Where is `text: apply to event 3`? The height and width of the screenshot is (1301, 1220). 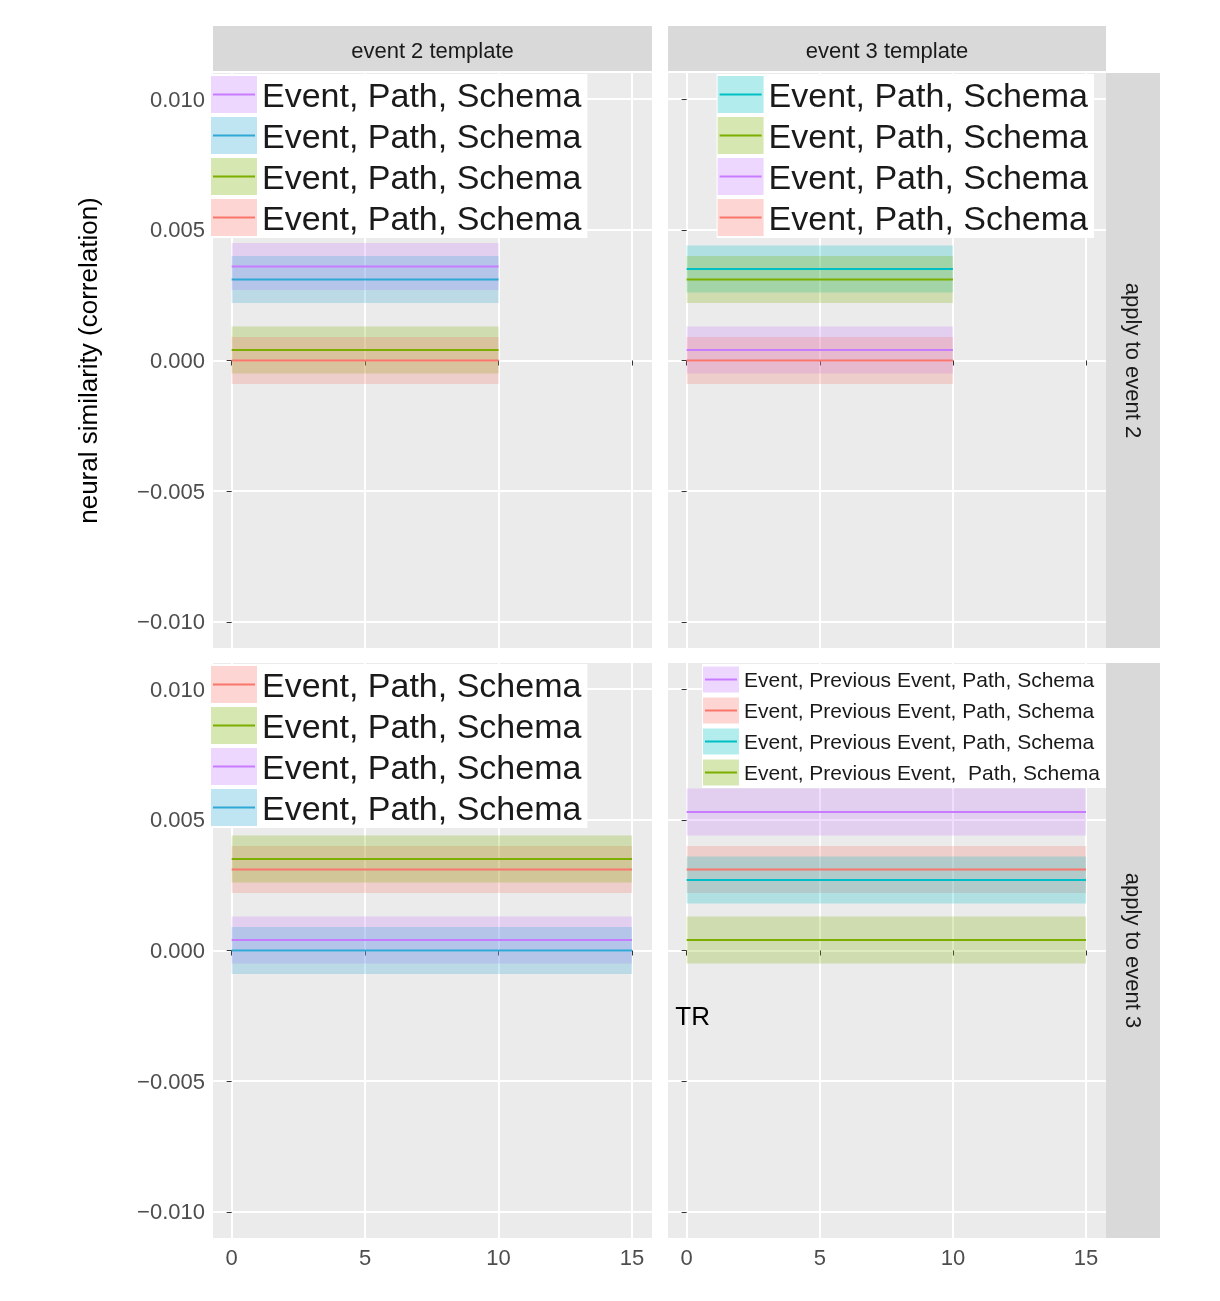 text: apply to event 3 is located at coordinates (1133, 950).